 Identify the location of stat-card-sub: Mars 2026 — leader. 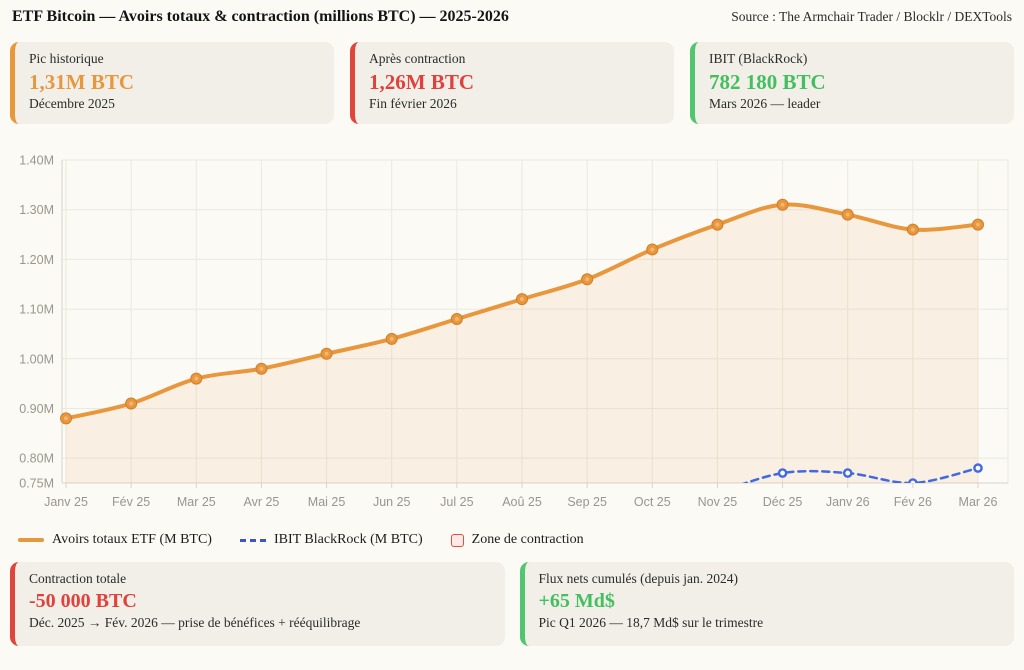
(765, 104).